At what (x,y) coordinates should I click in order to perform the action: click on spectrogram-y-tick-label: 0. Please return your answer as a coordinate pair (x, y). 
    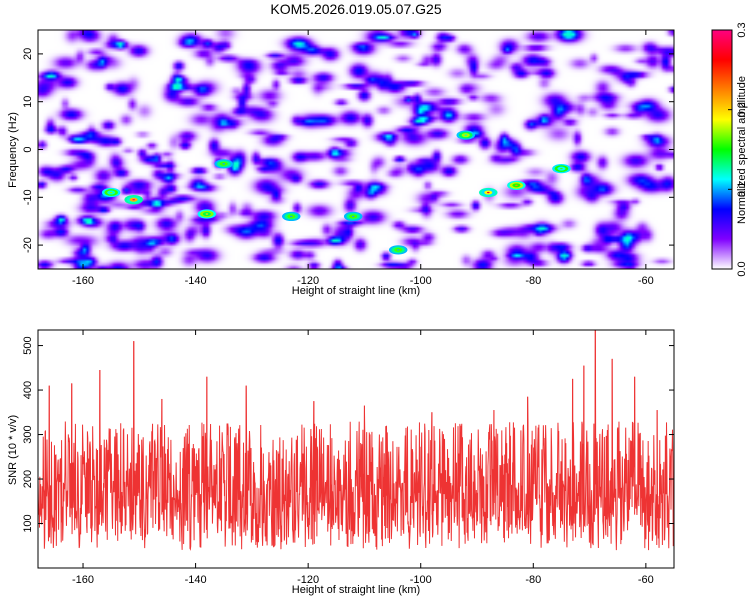
    Looking at the image, I should click on (28, 149).